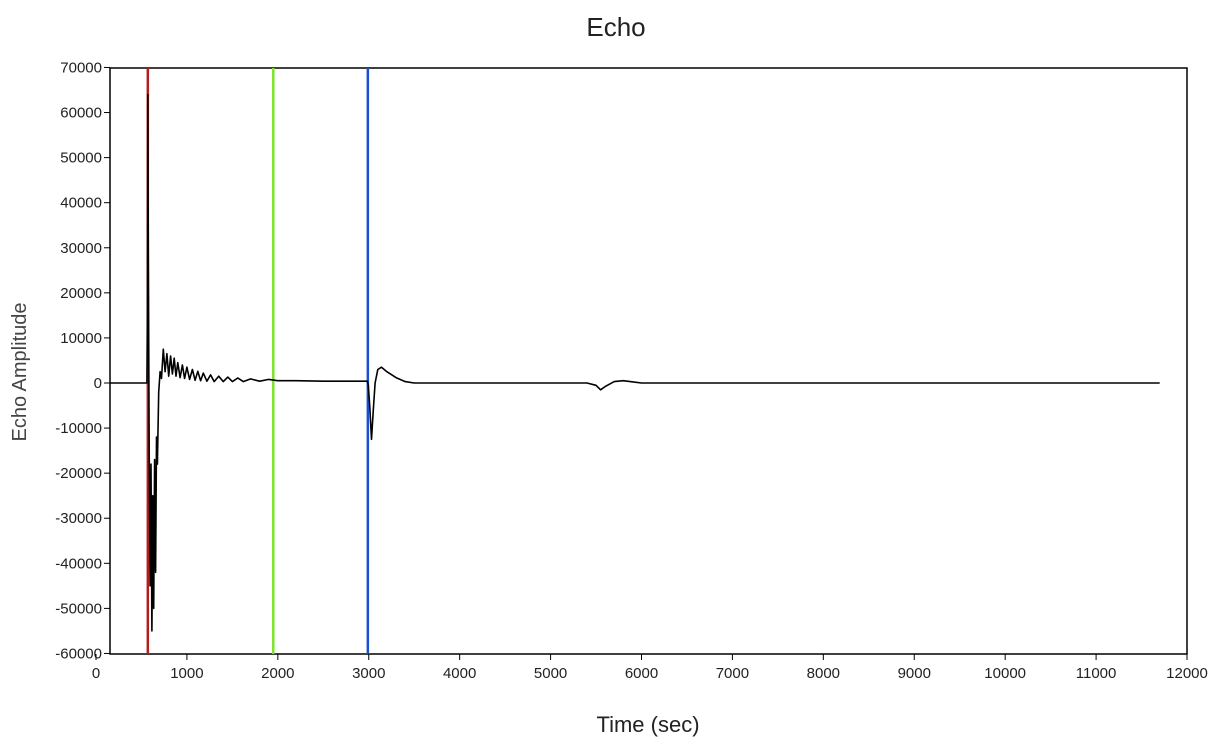 This screenshot has width=1222, height=747. What do you see at coordinates (81, 113) in the screenshot?
I see `y-tick-label: 60000` at bounding box center [81, 113].